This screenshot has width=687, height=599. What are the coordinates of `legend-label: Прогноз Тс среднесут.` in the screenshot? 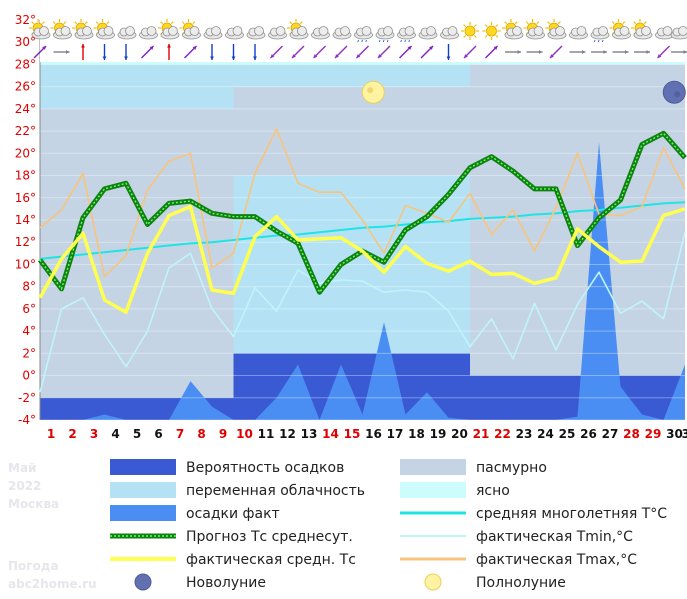 It's located at (269, 537).